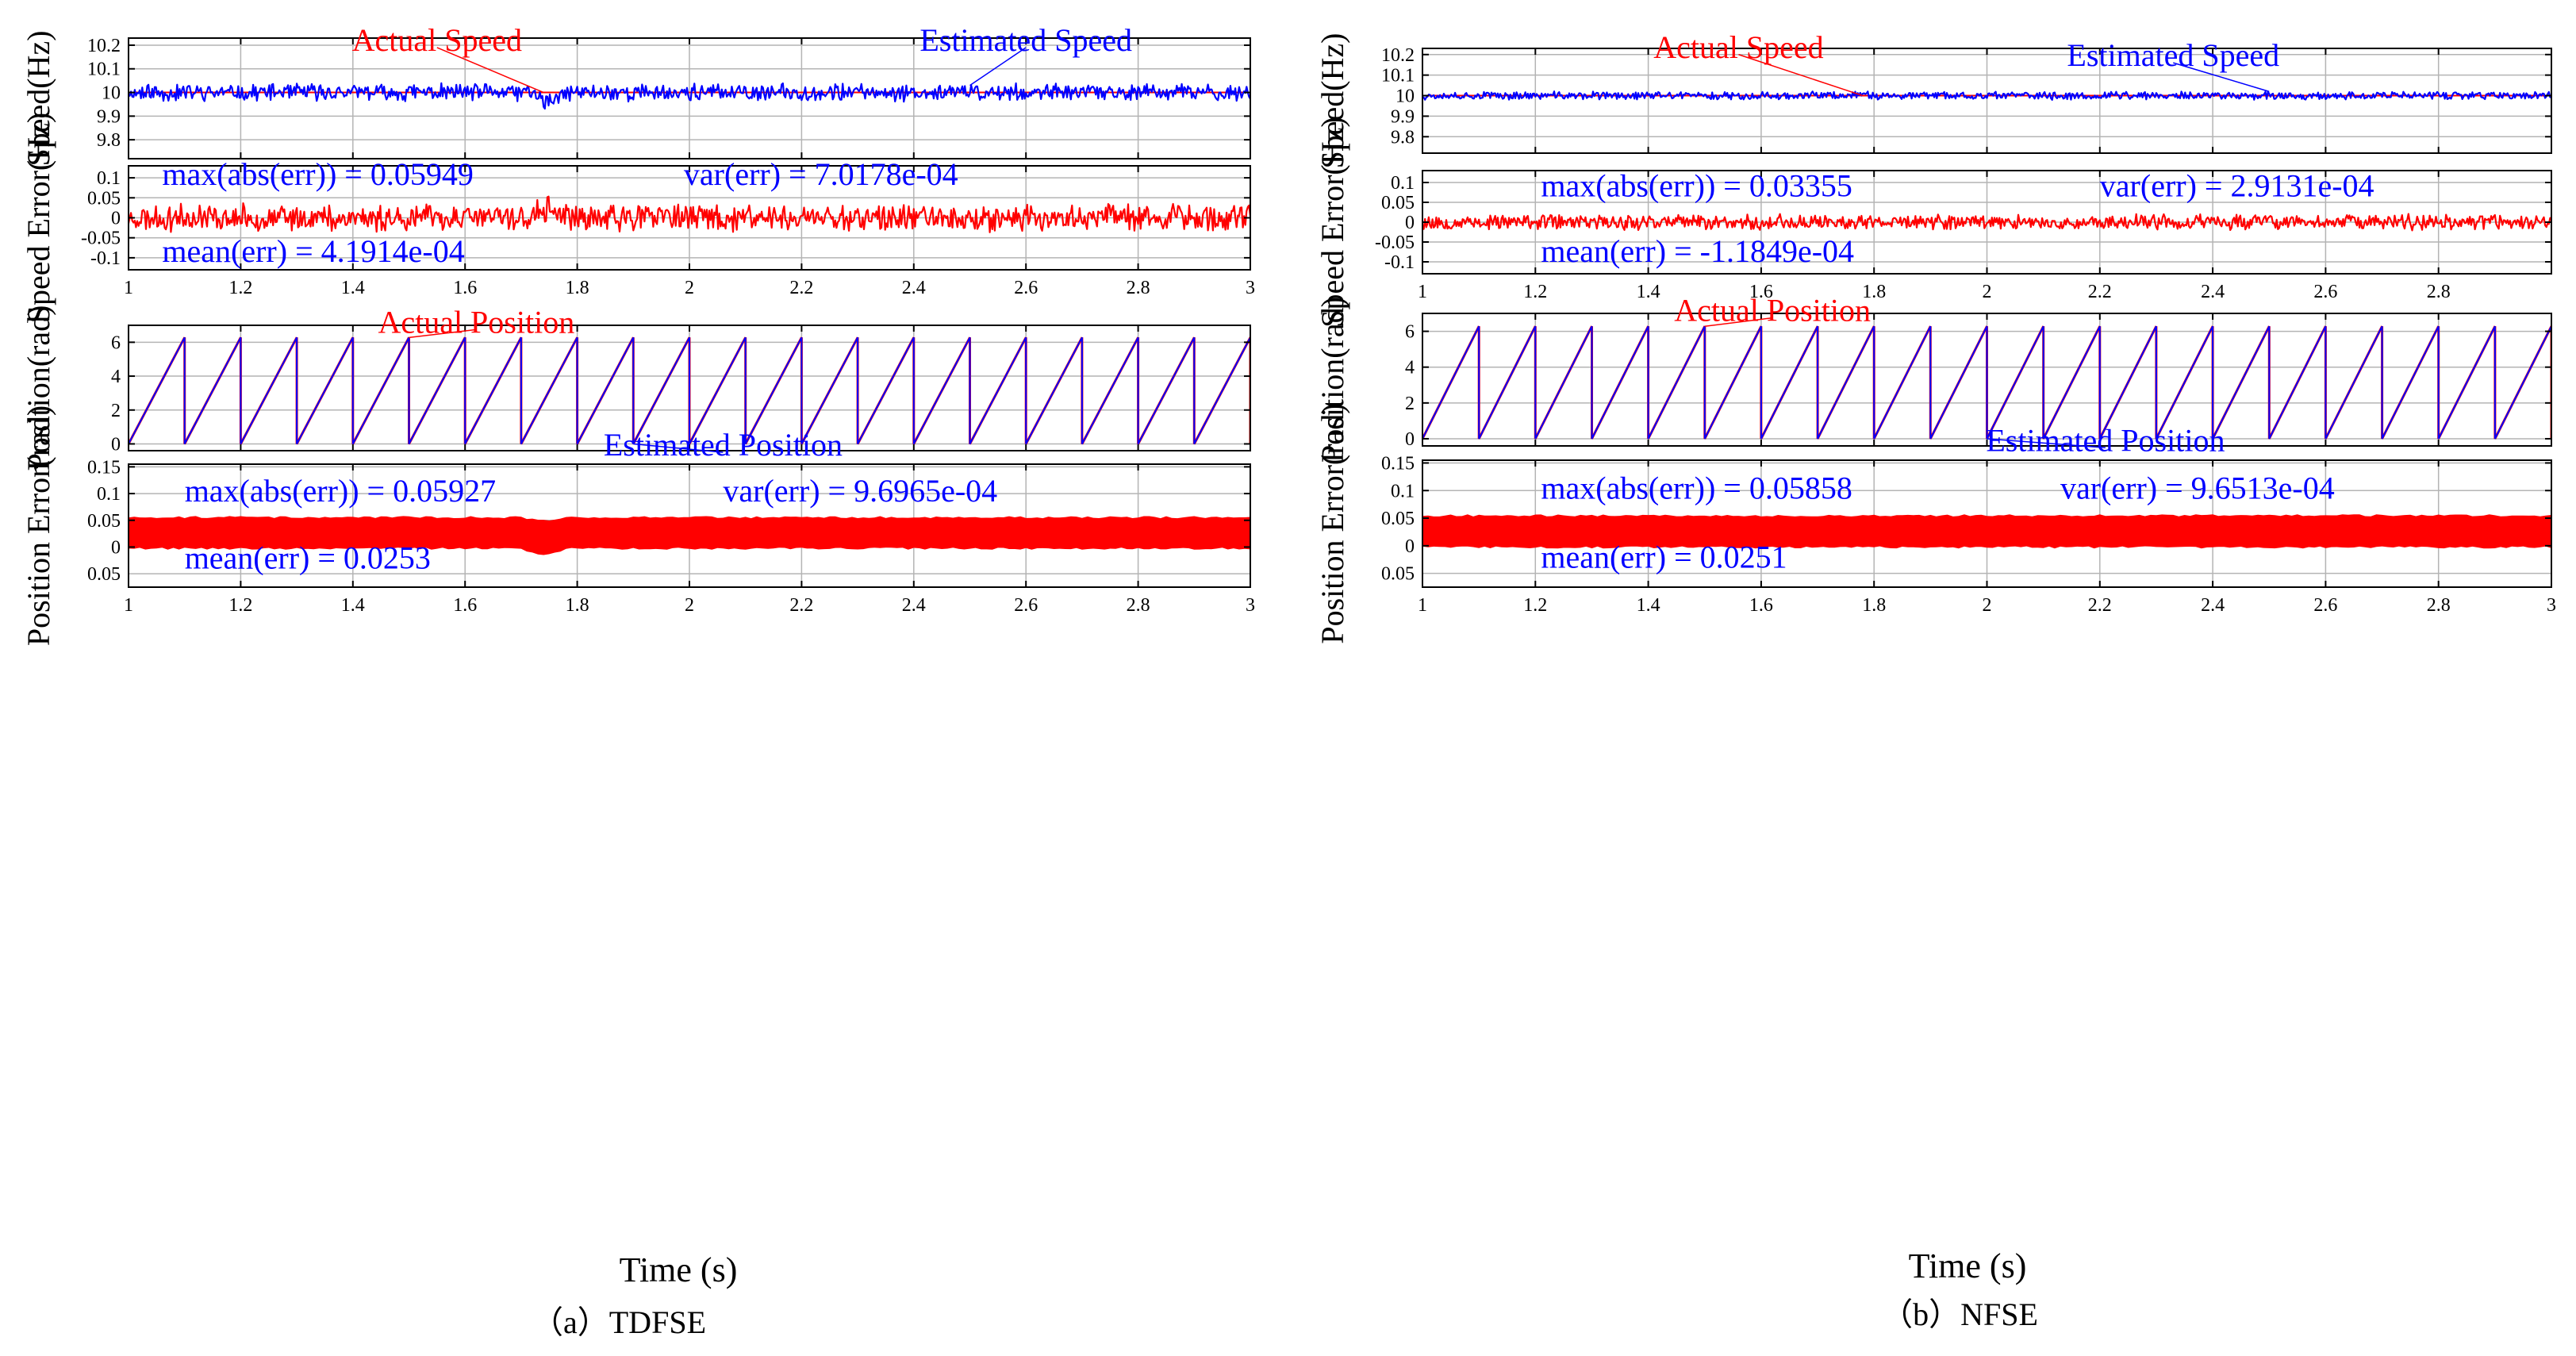 The image size is (2576, 1356). I want to click on stat-text: mean(err) = 0.0251, so click(1664, 557).